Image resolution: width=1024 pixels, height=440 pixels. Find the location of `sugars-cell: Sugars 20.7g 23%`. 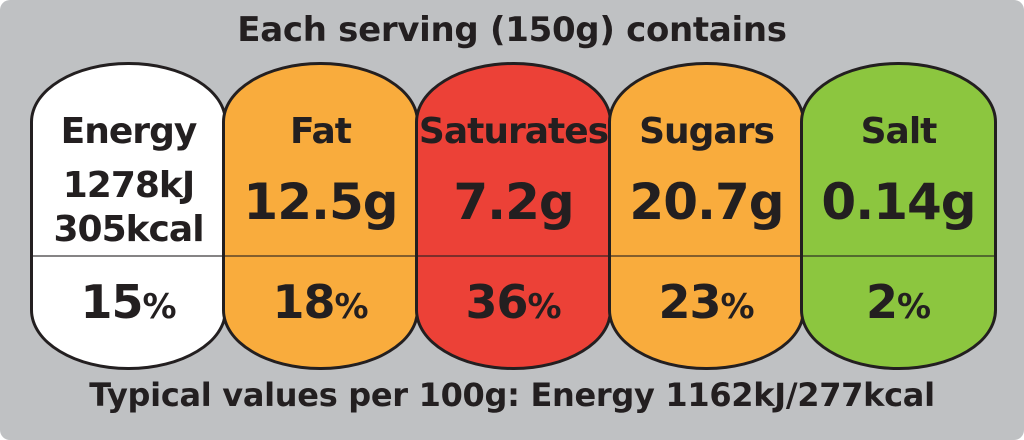

sugars-cell: Sugars 20.7g 23% is located at coordinates (706, 216).